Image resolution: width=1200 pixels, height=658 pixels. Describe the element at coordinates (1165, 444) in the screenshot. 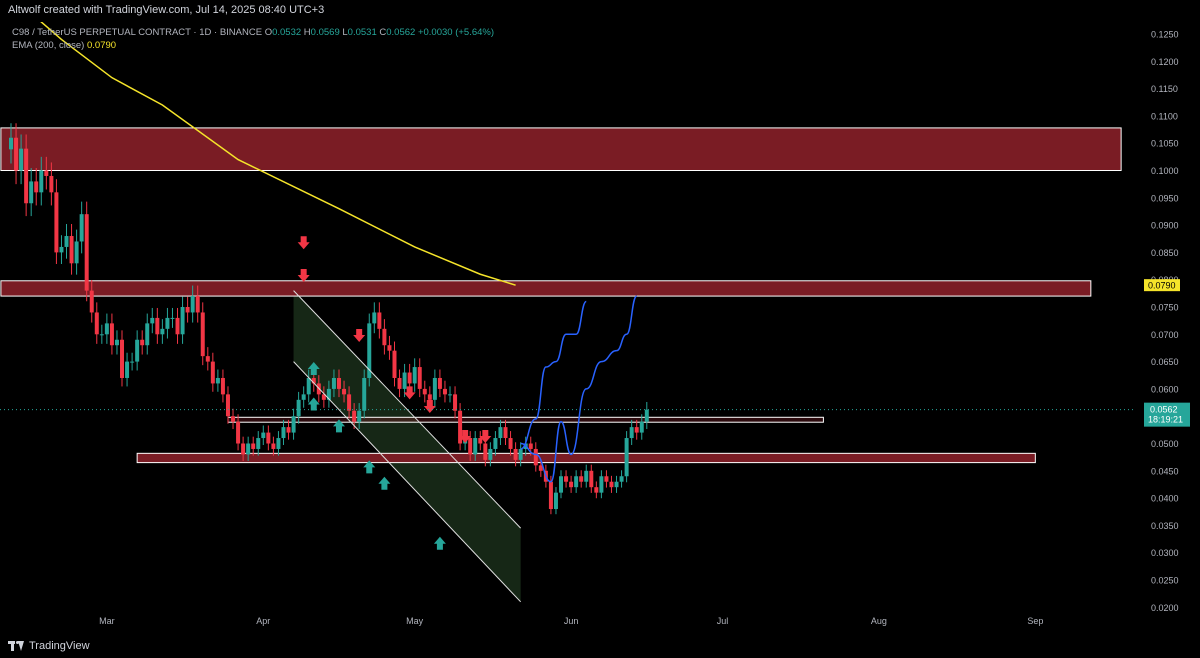

I see `price-tick-label: 0.0500` at that location.